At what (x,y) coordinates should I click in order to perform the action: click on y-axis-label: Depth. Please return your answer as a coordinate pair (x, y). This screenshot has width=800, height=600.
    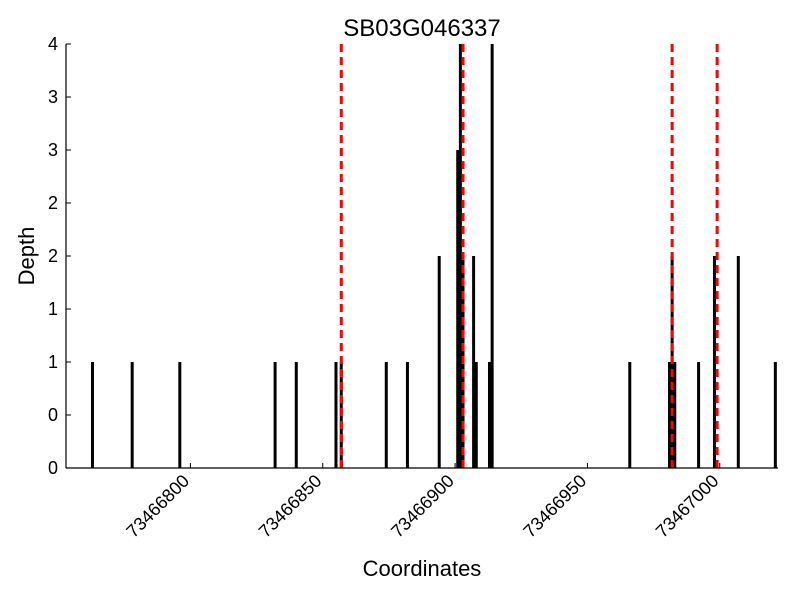
    Looking at the image, I should click on (26, 256).